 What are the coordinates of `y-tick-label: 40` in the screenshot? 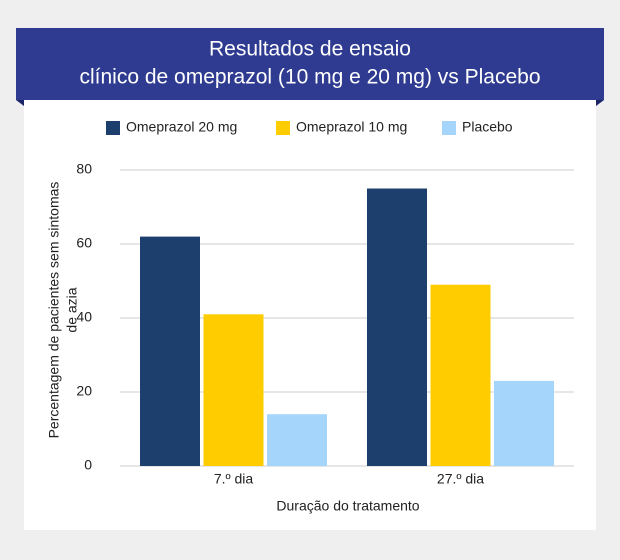 It's located at (84, 317).